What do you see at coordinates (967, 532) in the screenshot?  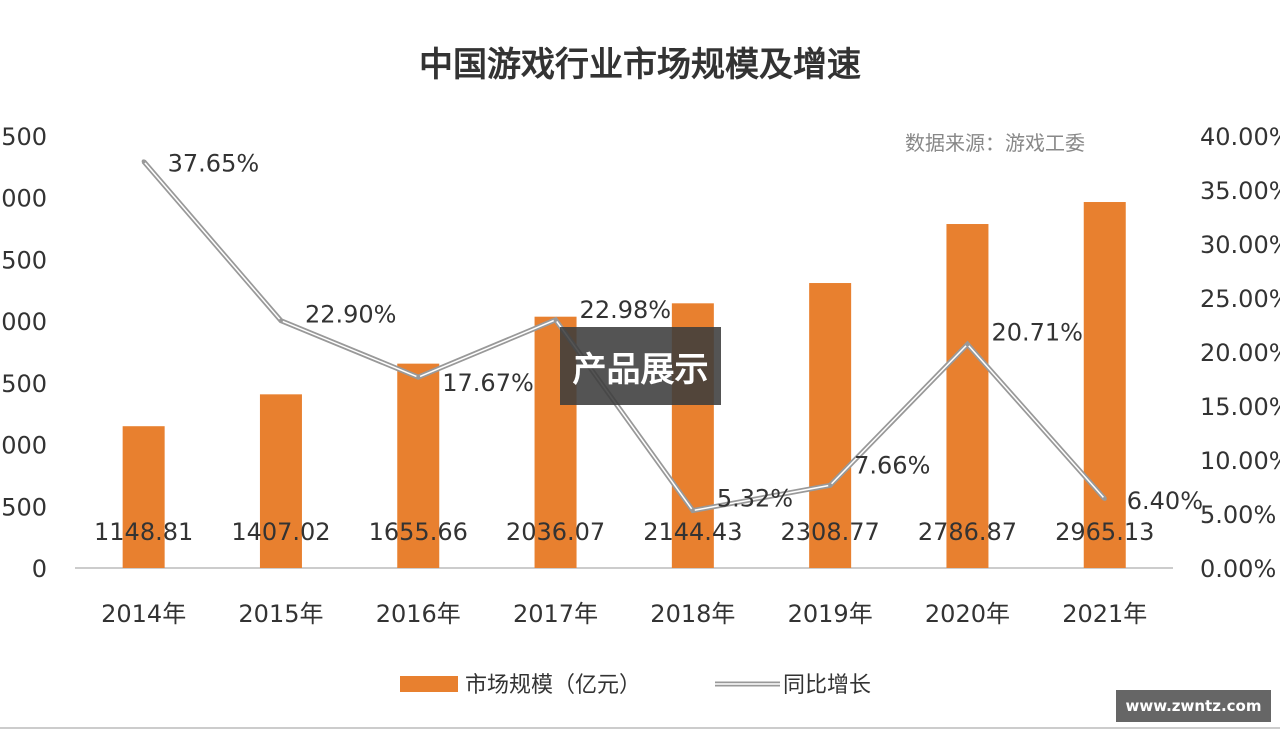 I see `bar-value-label: 2786.87` at bounding box center [967, 532].